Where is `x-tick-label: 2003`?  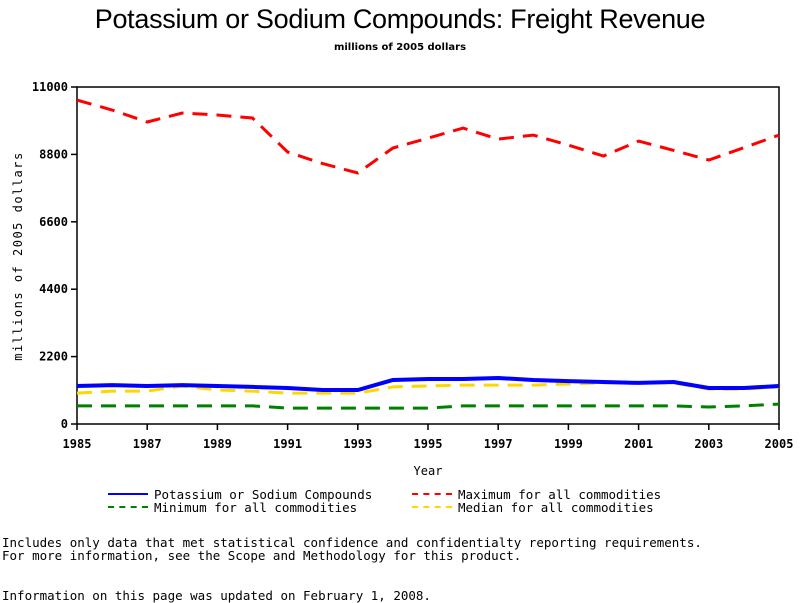
x-tick-label: 2003 is located at coordinates (708, 444).